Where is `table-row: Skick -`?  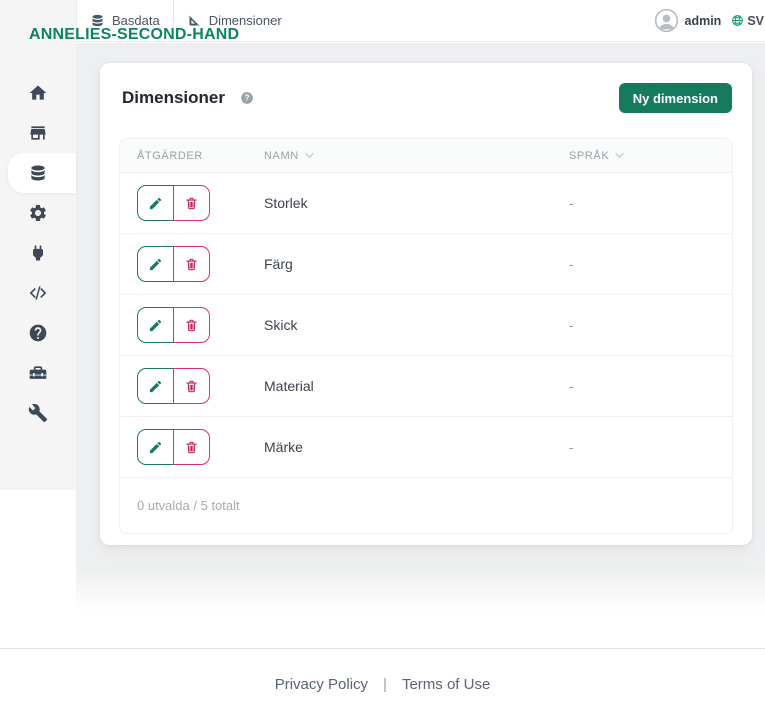 table-row: Skick - is located at coordinates (426, 325).